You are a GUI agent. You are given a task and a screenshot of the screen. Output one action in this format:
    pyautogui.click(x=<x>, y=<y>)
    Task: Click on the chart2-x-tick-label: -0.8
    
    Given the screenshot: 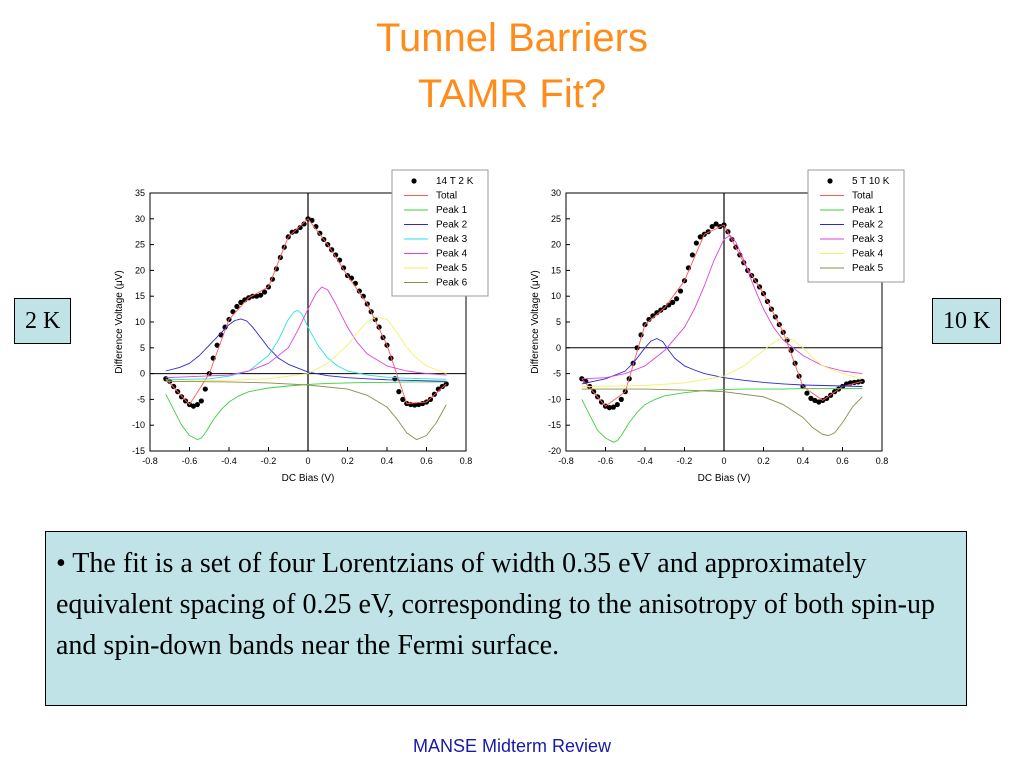 What is the action you would take?
    pyautogui.click(x=566, y=461)
    